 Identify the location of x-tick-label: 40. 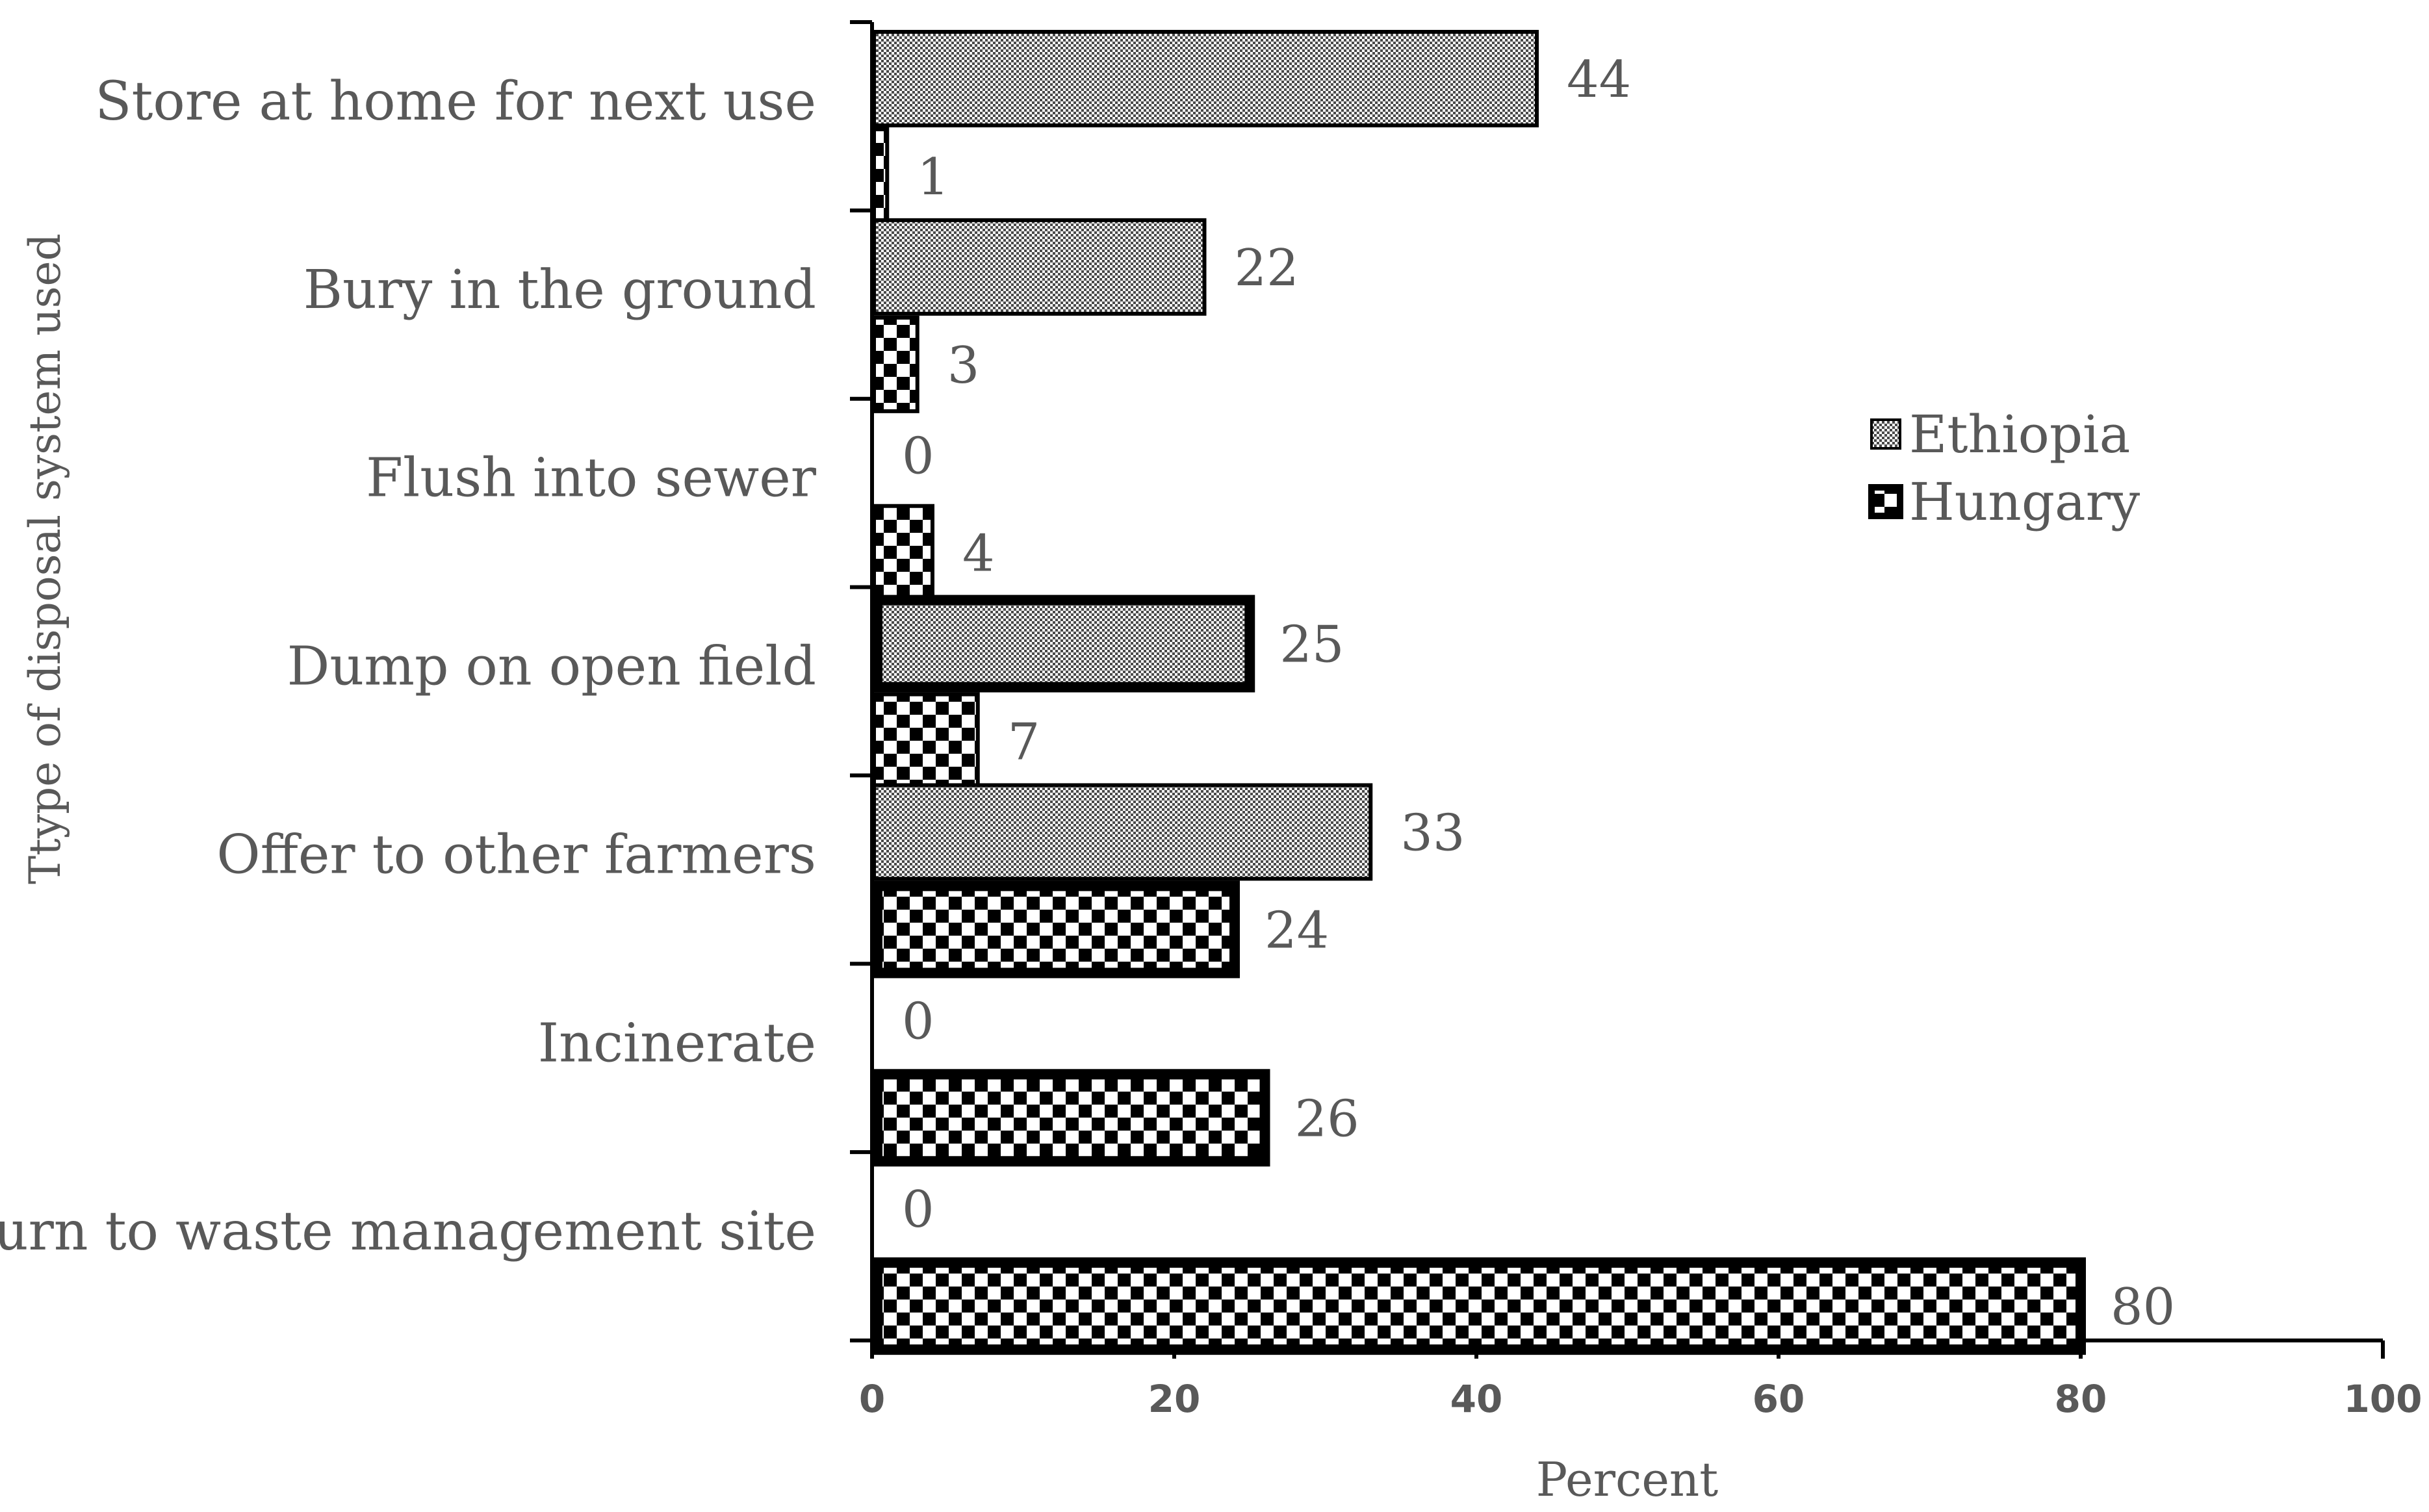
(1476, 1399).